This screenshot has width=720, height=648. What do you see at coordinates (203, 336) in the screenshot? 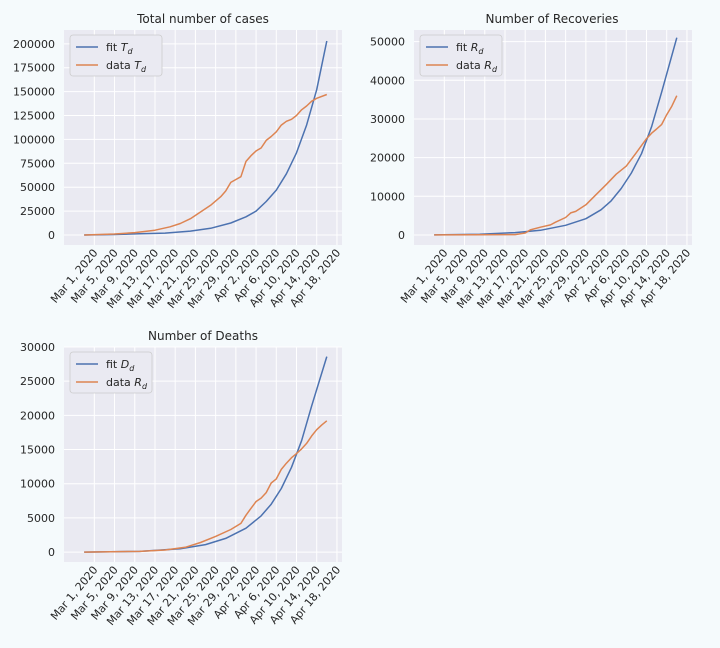
I see `chart-title: Number of Deaths` at bounding box center [203, 336].